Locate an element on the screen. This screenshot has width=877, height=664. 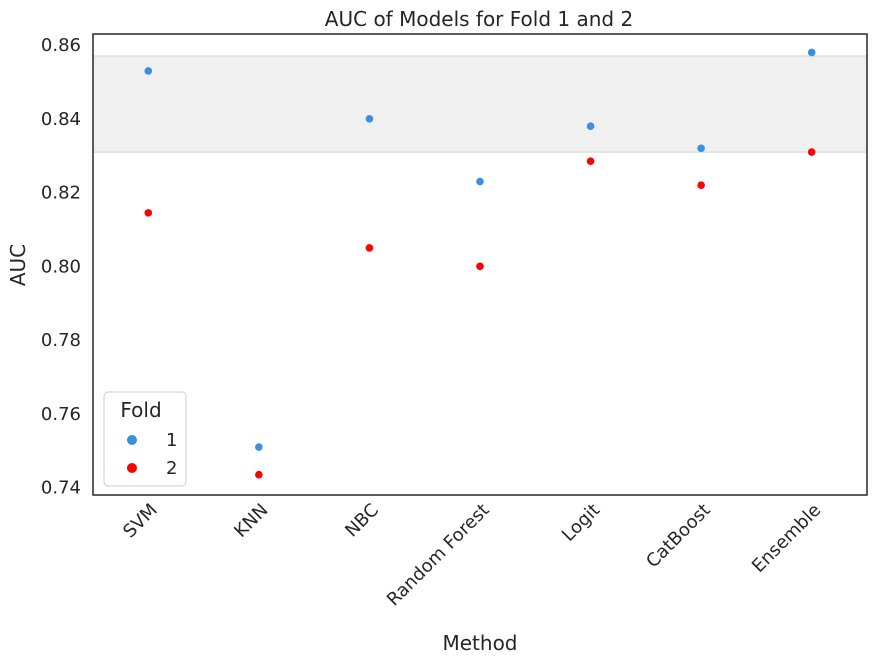
data-point-fold-1-catboost is located at coordinates (701, 148).